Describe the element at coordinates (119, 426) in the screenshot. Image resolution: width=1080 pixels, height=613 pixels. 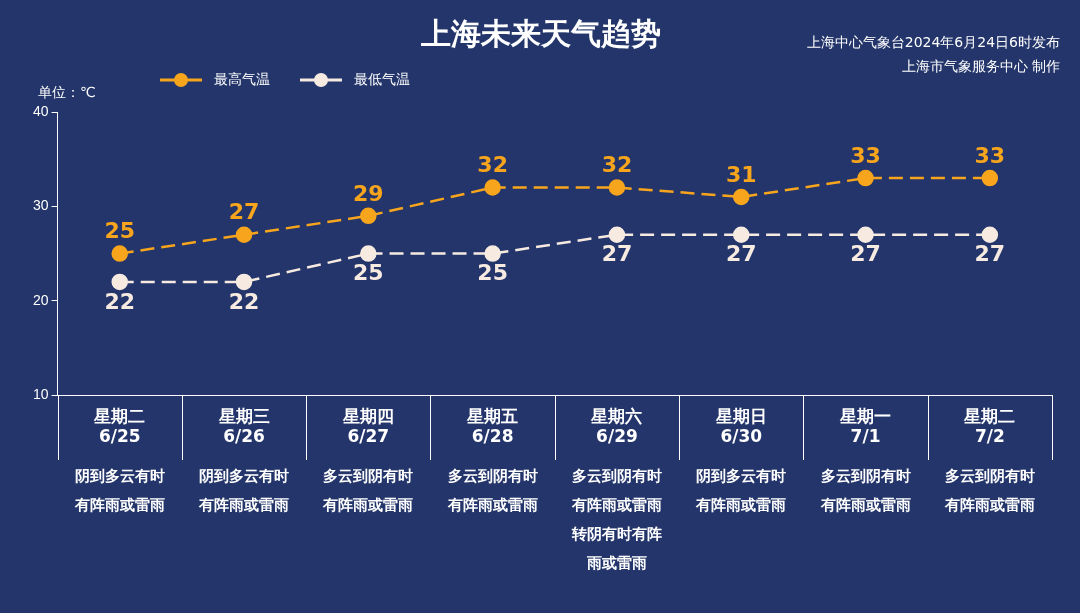
I see `x-tick-label: 星期二 6/25` at that location.